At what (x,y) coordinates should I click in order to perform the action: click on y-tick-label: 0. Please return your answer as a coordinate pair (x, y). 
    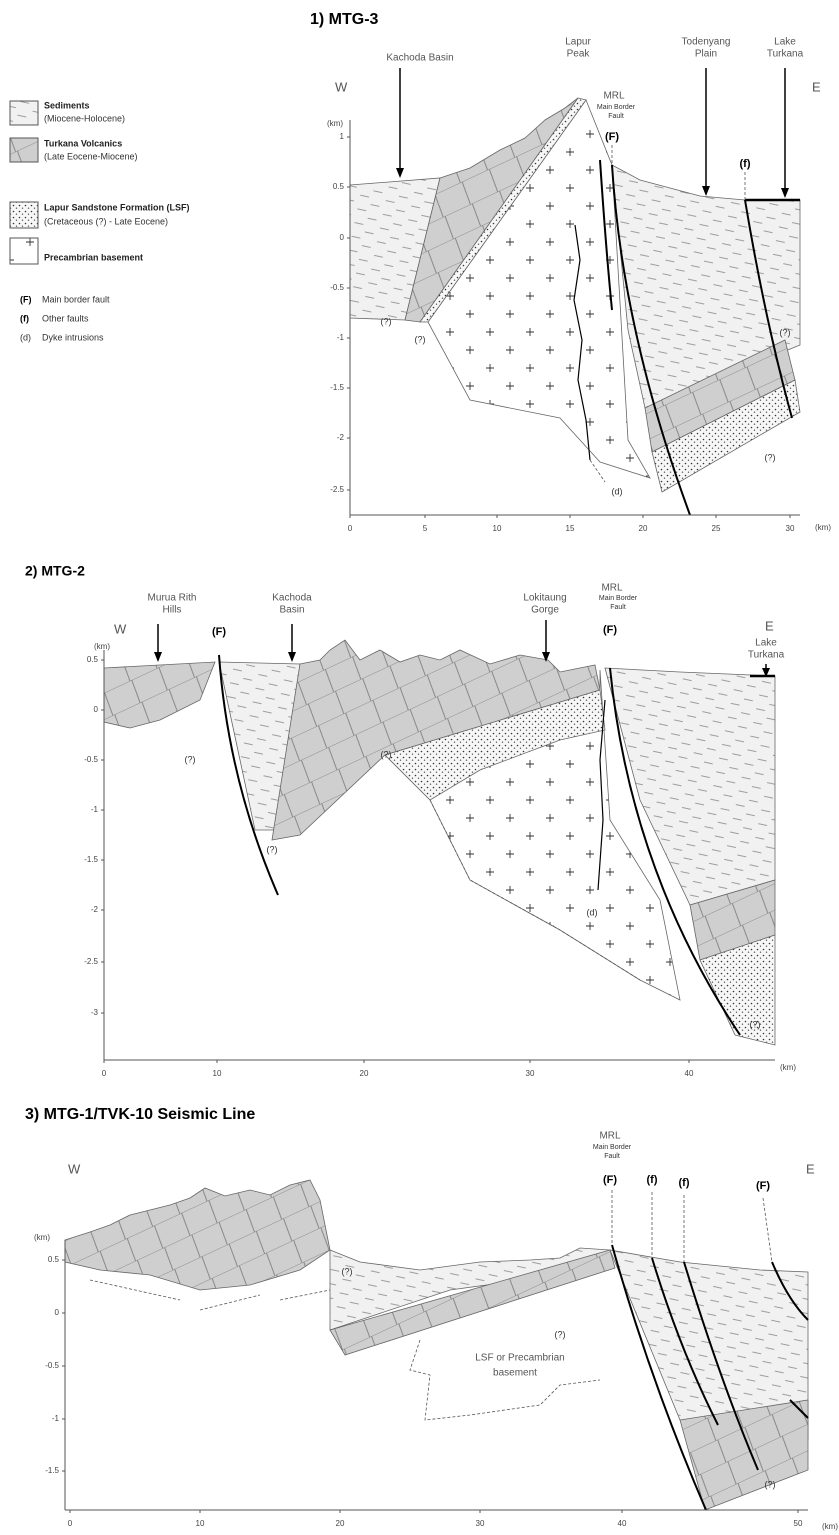
    Looking at the image, I should click on (57, 1312).